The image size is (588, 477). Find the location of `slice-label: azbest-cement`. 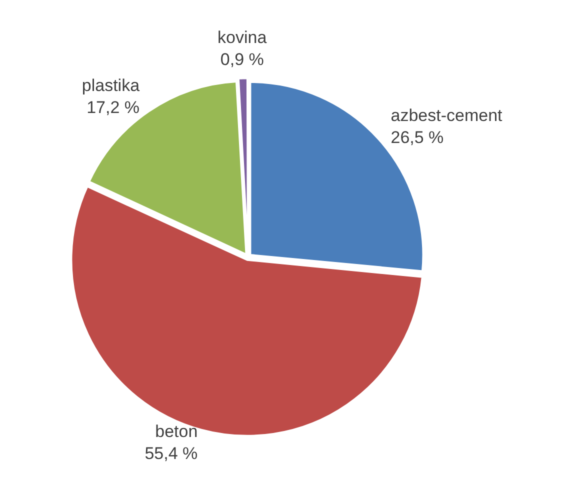

slice-label: azbest-cement is located at coordinates (446, 115).